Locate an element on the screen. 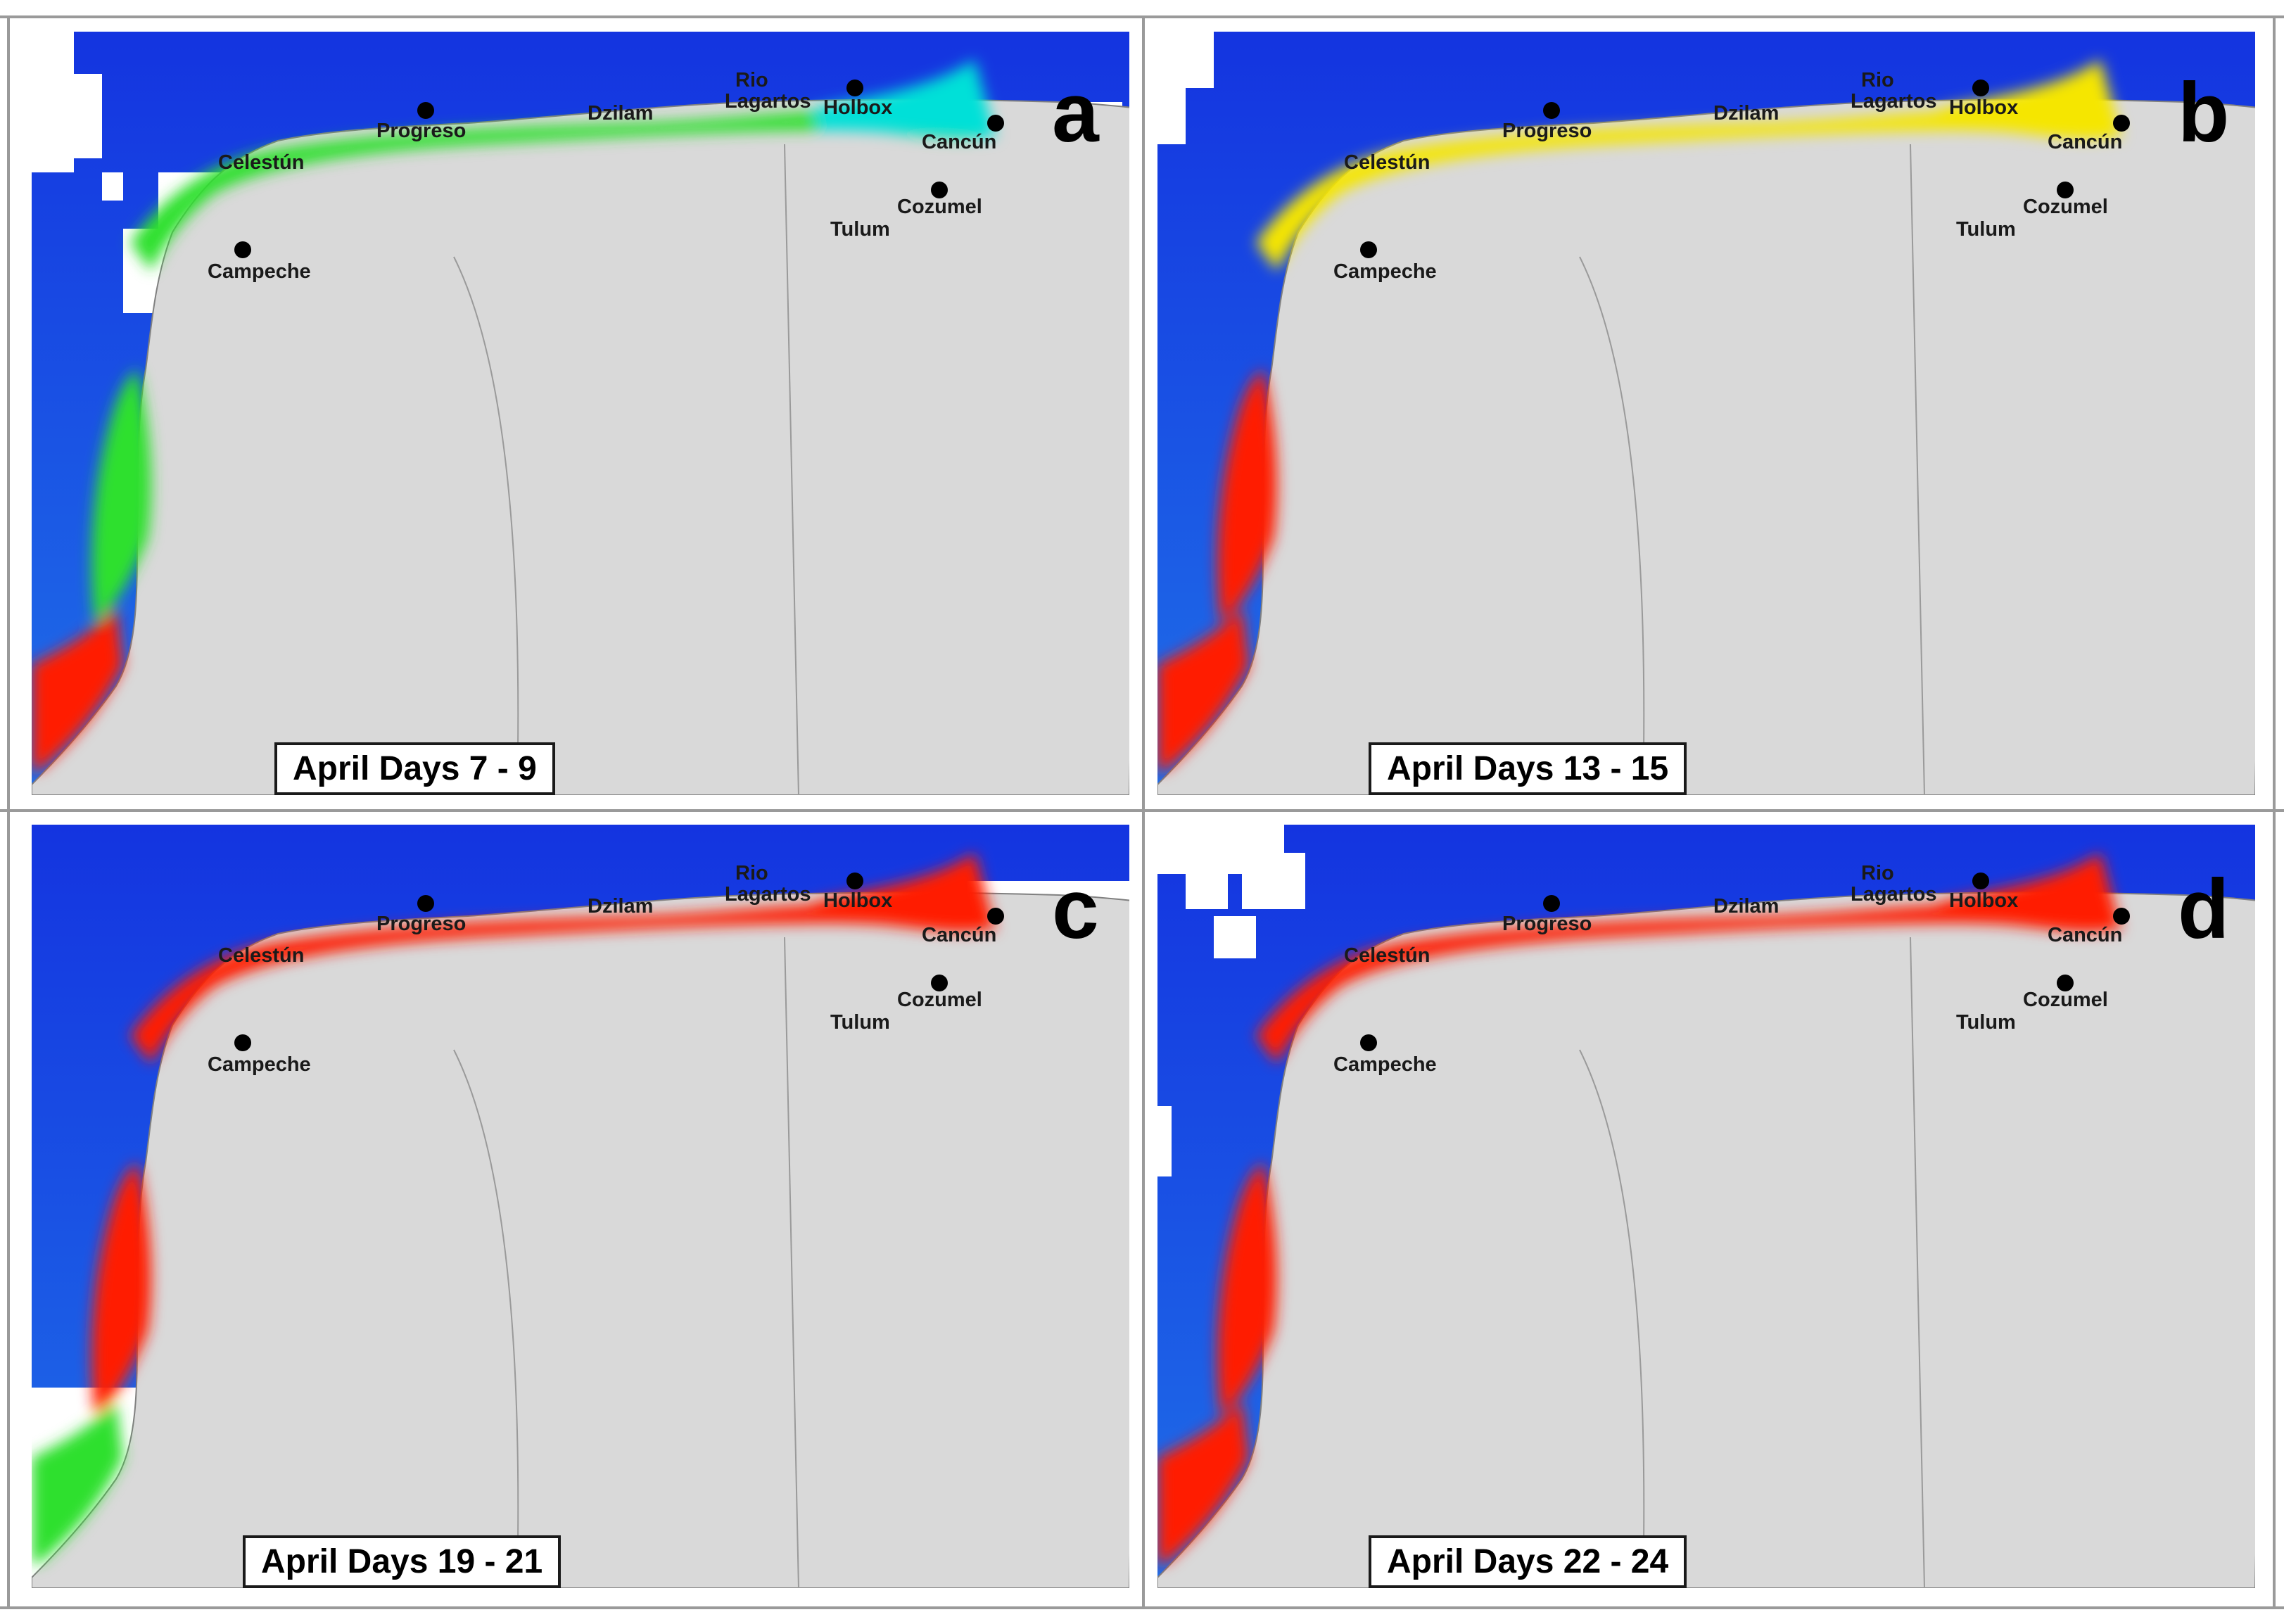 The width and height of the screenshot is (2284, 1624). frame-left is located at coordinates (8, 812).